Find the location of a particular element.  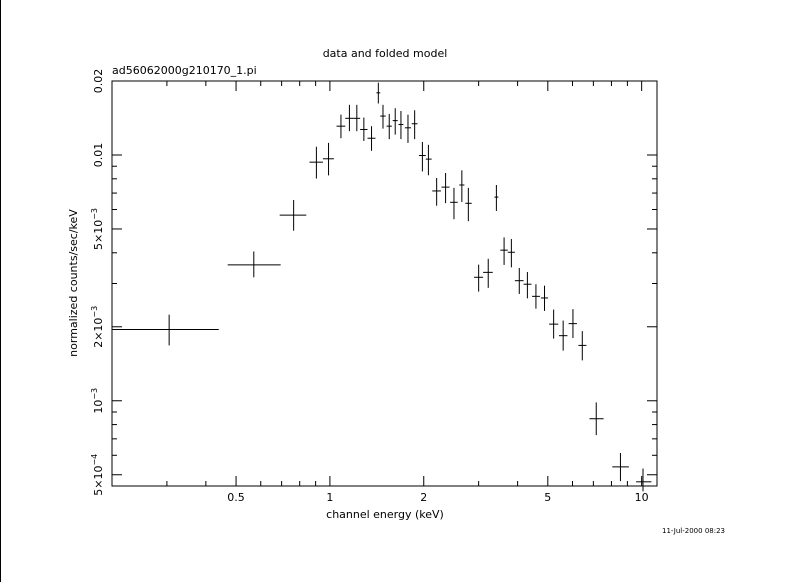

timestamp: 11-Jul-2000 08:23 is located at coordinates (693, 531).